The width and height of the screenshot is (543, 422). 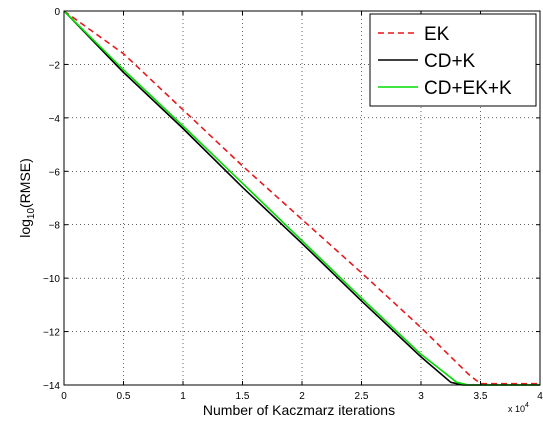 What do you see at coordinates (64, 396) in the screenshot?
I see `x-tick-label: 0` at bounding box center [64, 396].